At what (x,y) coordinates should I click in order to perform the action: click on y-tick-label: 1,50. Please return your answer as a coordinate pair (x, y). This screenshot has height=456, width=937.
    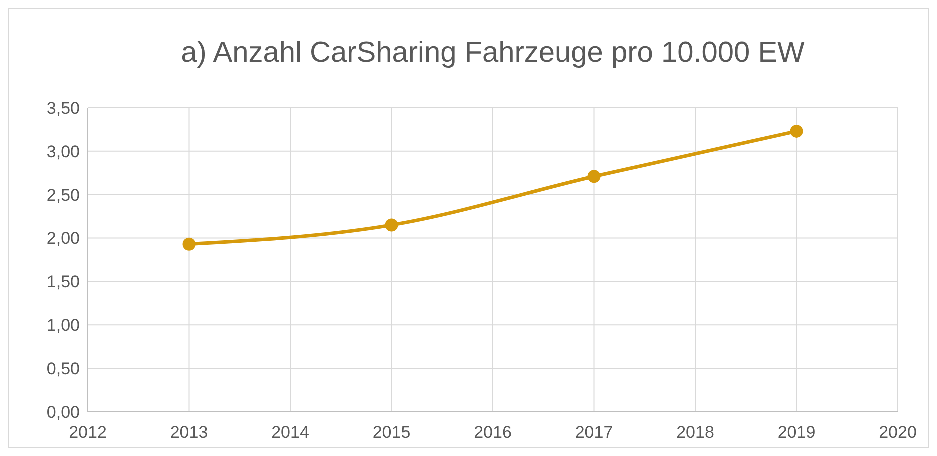
    Looking at the image, I should click on (63, 282).